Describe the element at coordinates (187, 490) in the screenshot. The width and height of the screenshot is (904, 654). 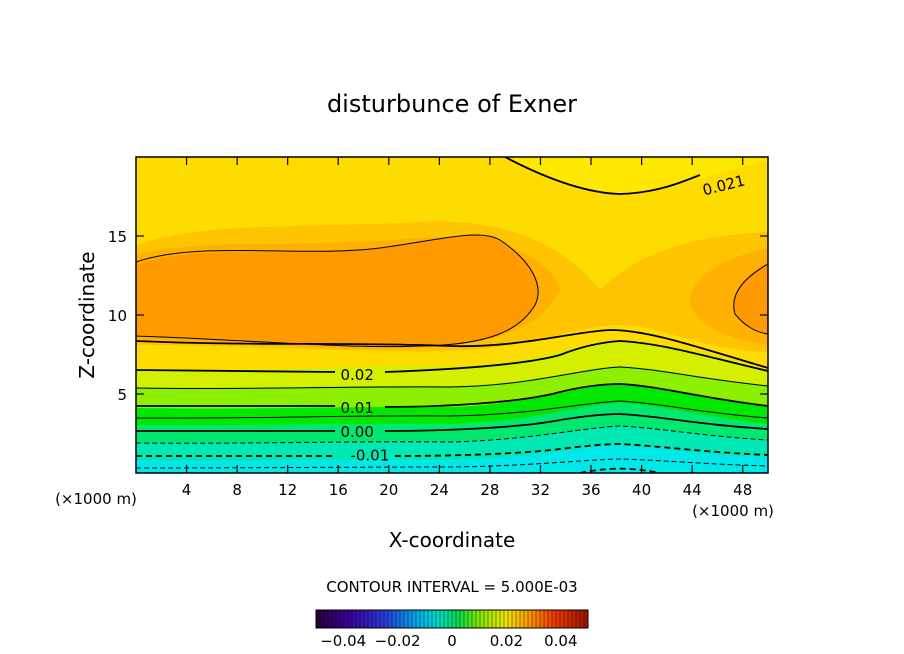
I see `x-tick-label: 4` at that location.